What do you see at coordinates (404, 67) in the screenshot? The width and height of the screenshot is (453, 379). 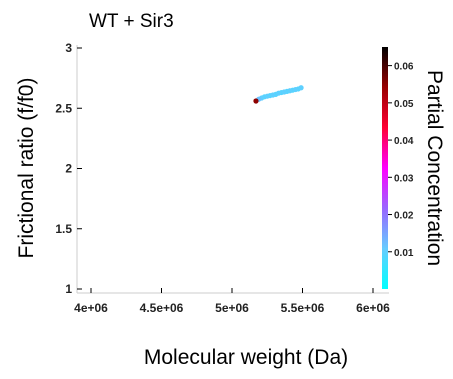 I see `colorbar-tick-label: 0.06` at bounding box center [404, 67].